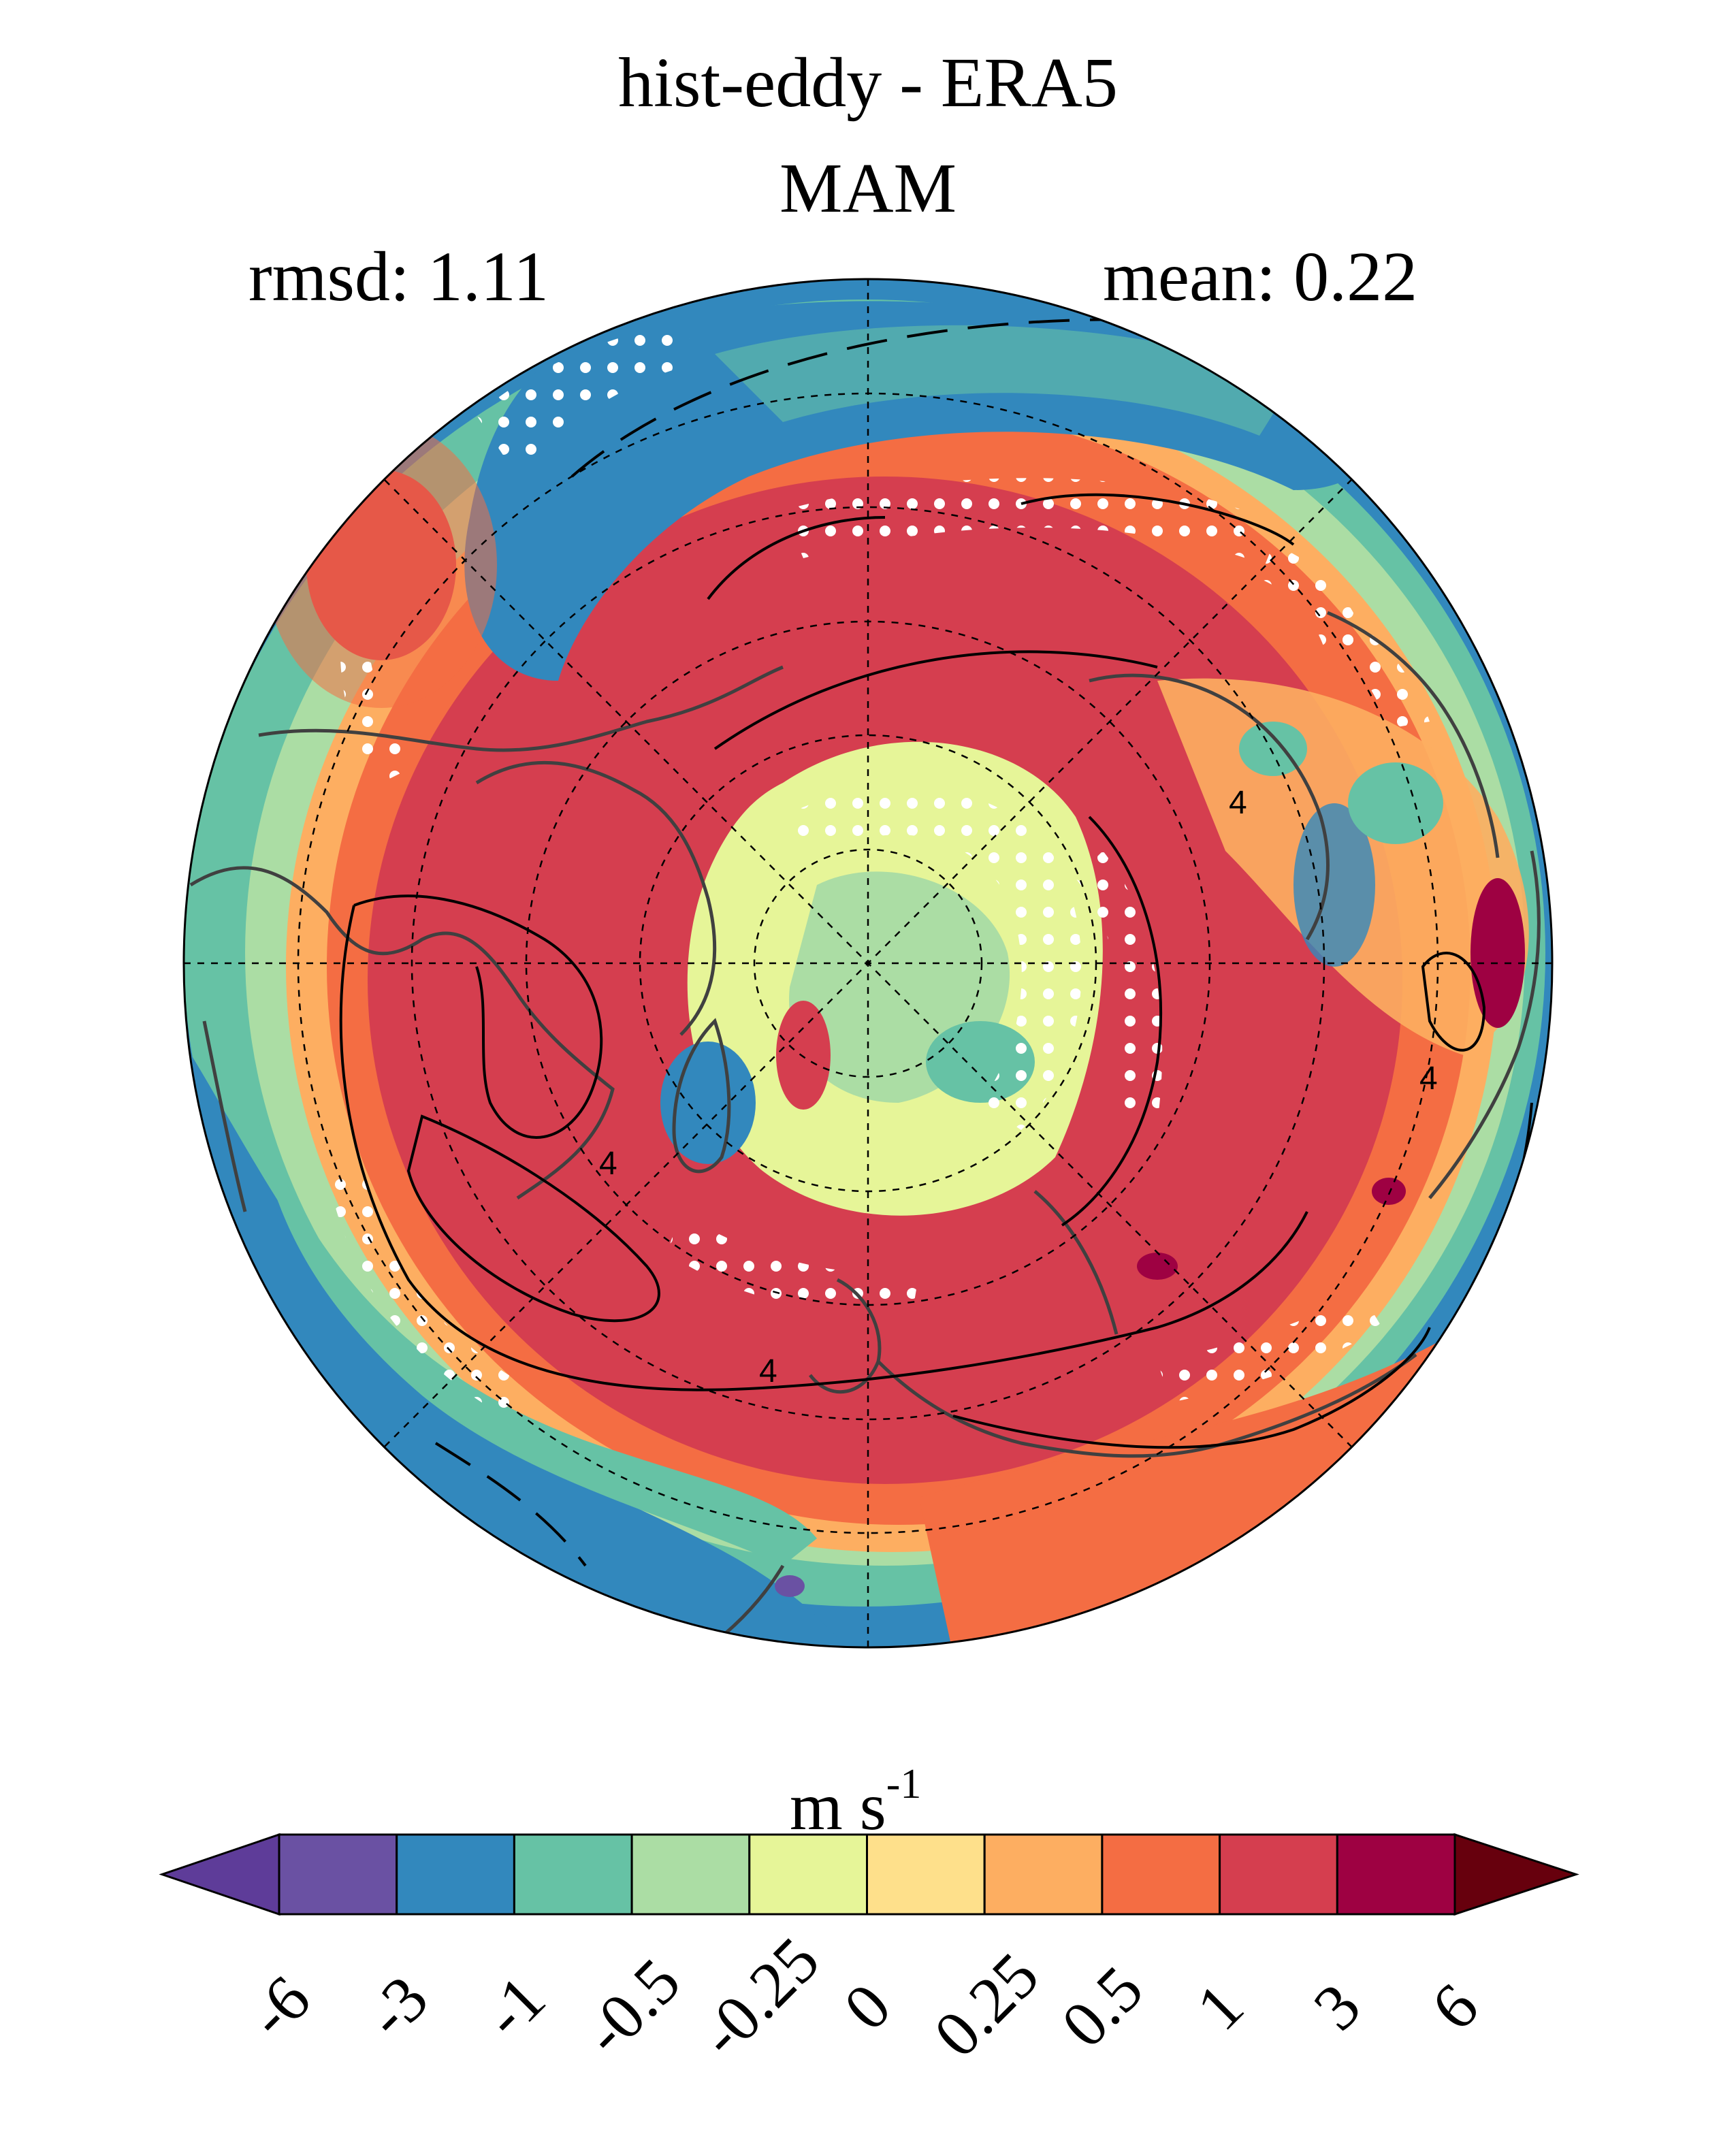 The height and width of the screenshot is (2130, 1736). I want to click on unit-base: m s, so click(838, 1806).